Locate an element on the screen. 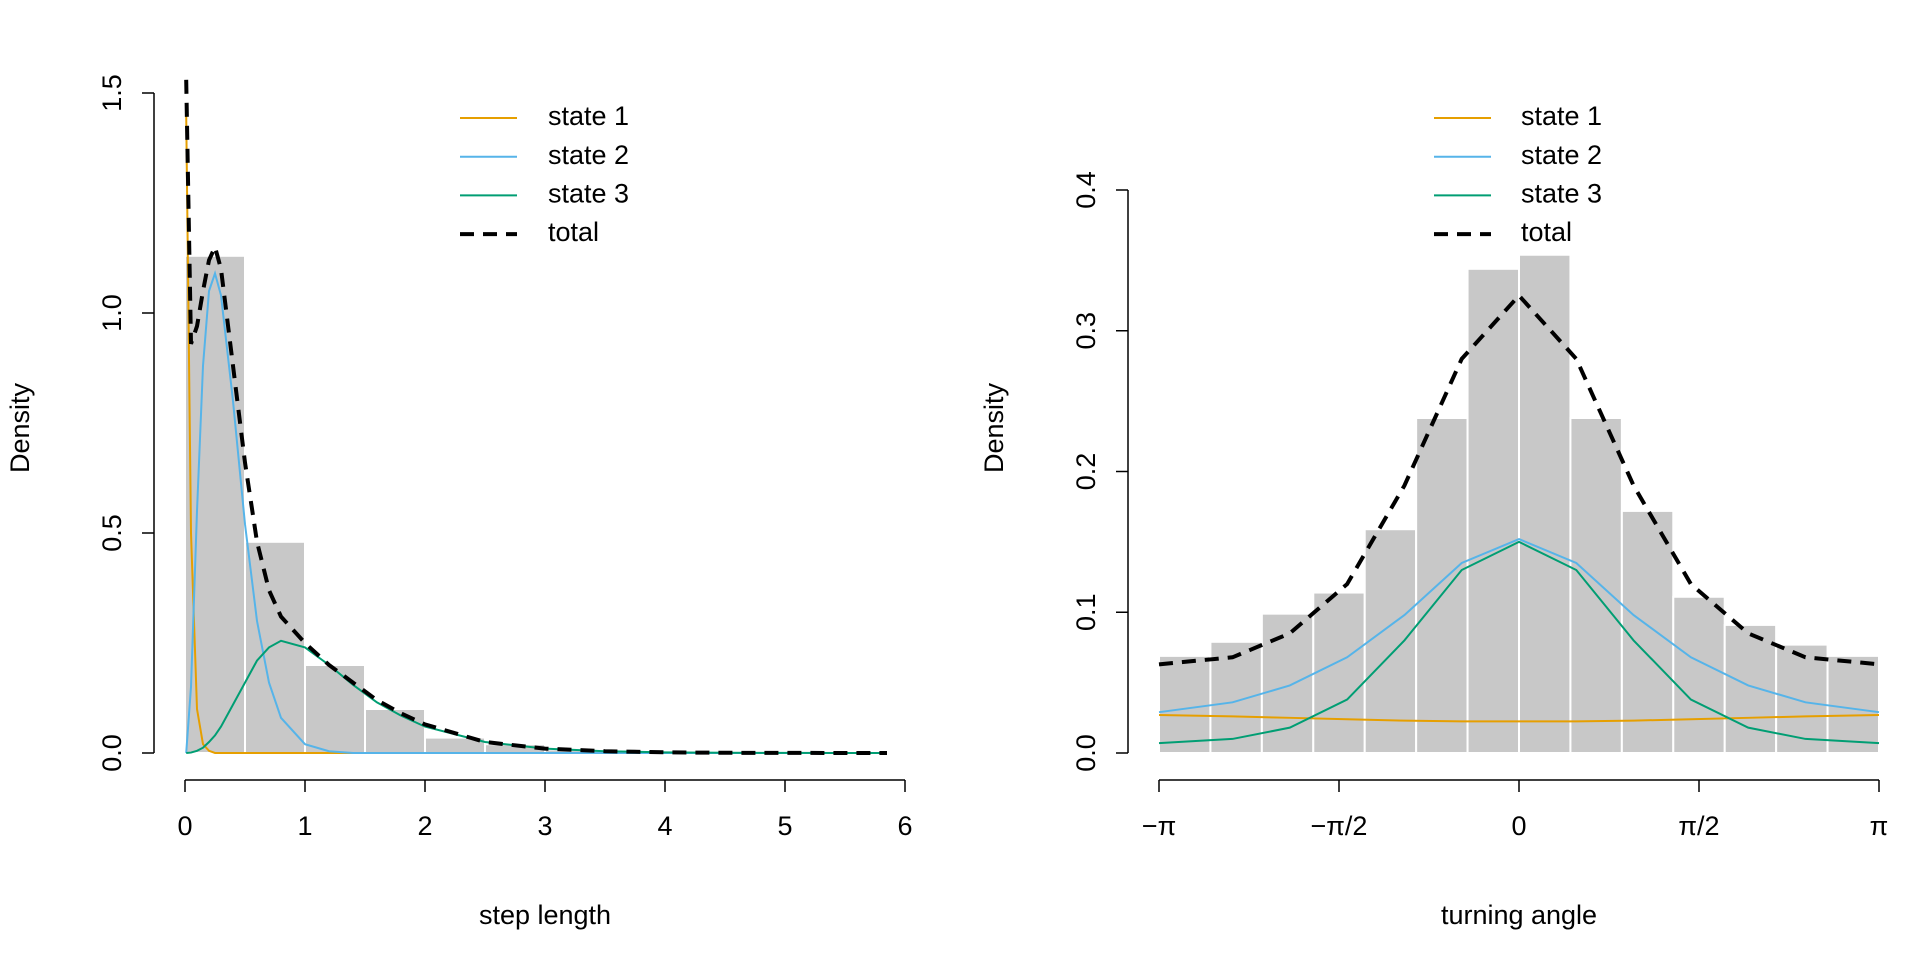 This screenshot has height=965, width=1920. x-axis-title: turning angle is located at coordinates (1519, 915).